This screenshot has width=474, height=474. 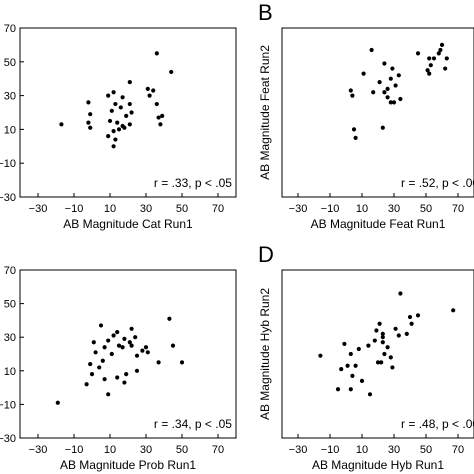 I want to click on x-tick-label-cat: −30, so click(x=38, y=209).